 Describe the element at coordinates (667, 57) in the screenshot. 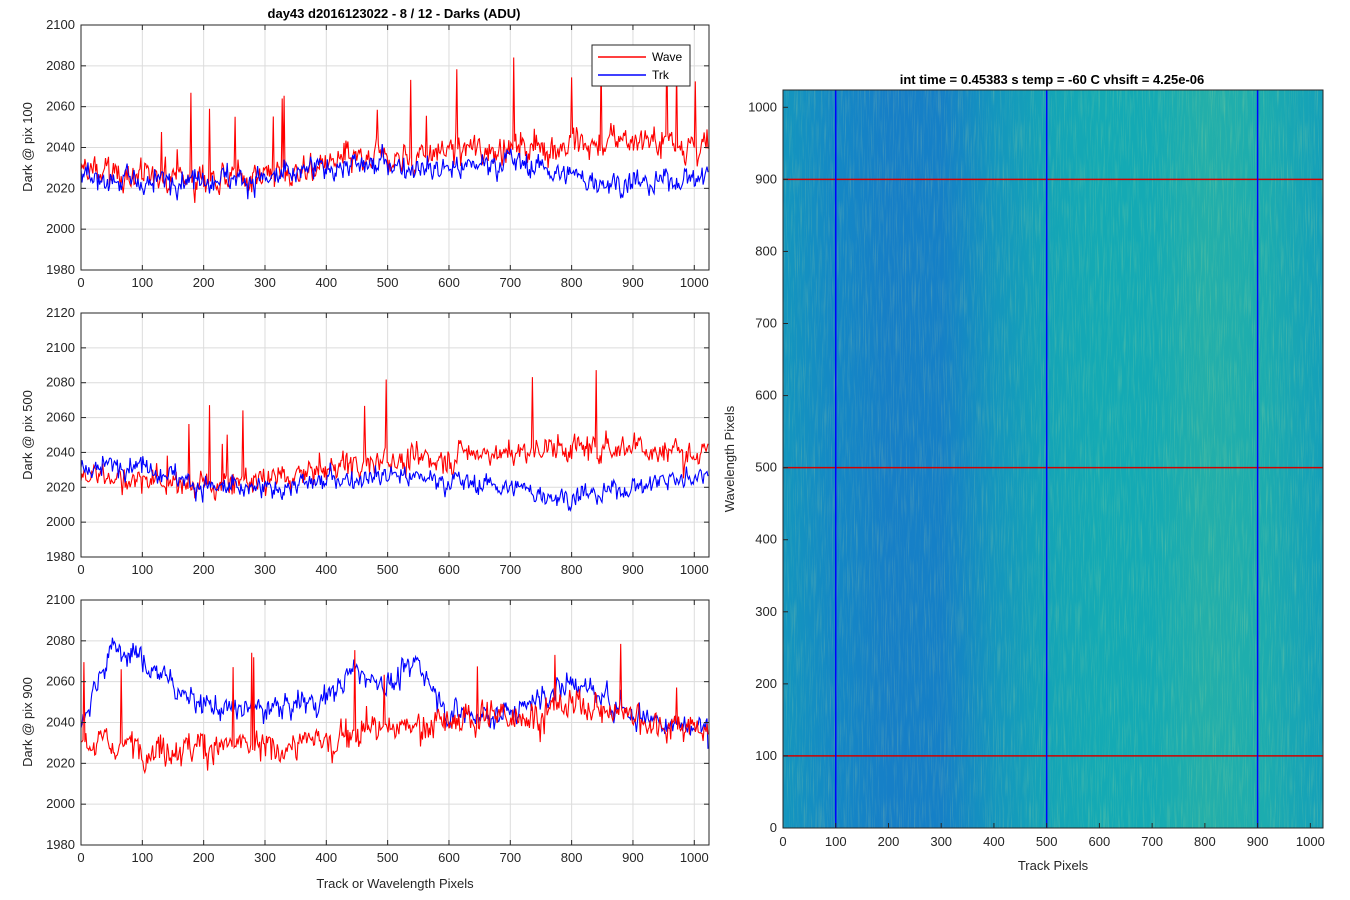

I see `legend-label-wave: Wave` at that location.